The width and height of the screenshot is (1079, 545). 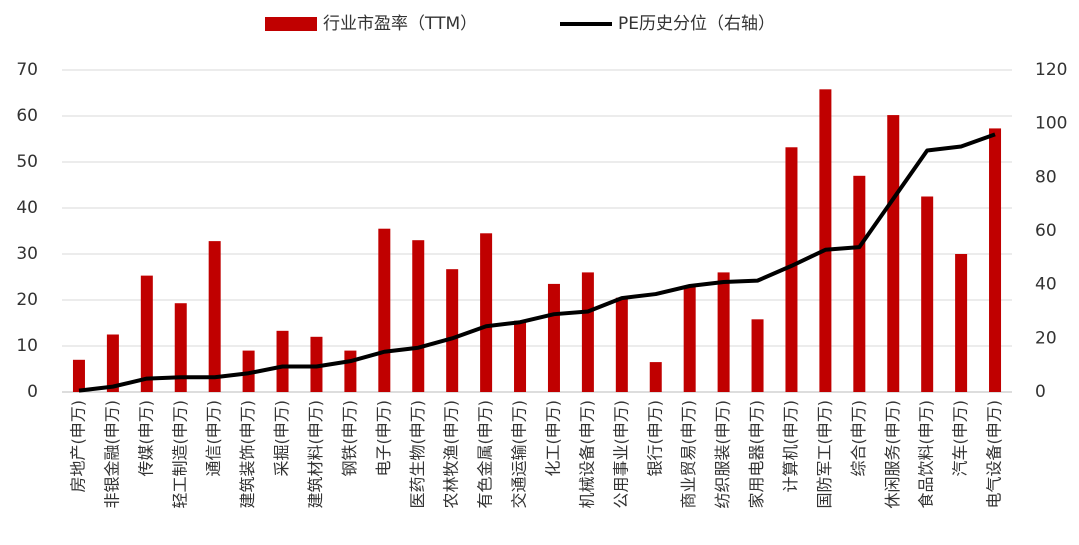 I want to click on x-tick-label: 农林牧渔(申万), so click(x=451, y=454).